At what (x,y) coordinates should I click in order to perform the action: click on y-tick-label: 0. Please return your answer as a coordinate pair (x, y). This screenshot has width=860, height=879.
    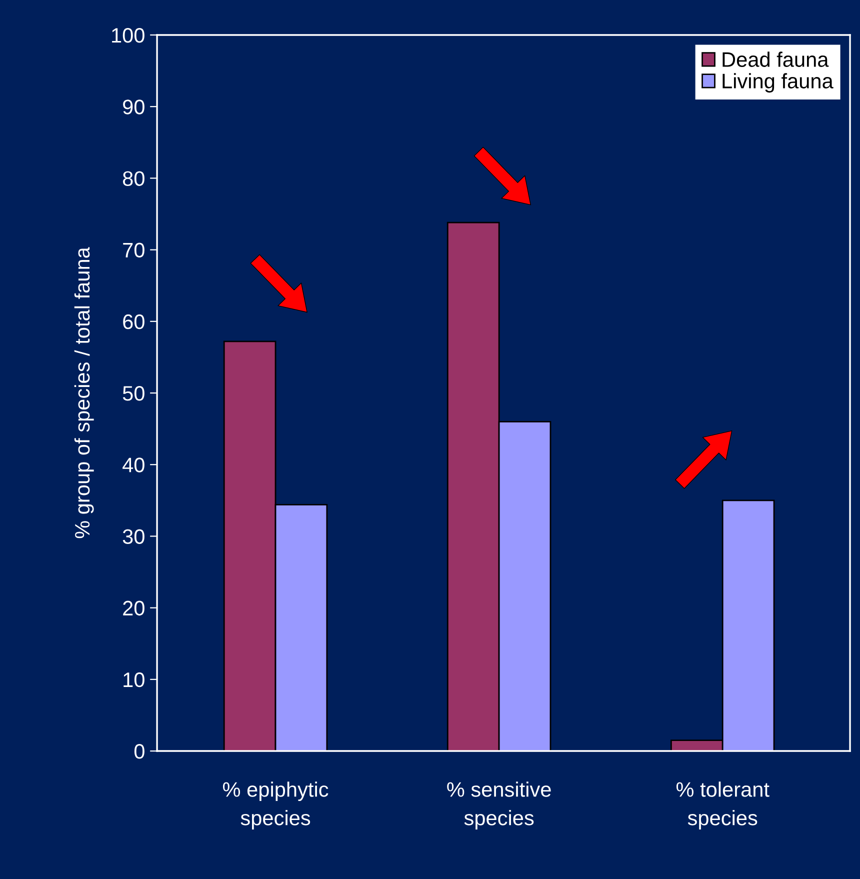
    Looking at the image, I should click on (139, 751).